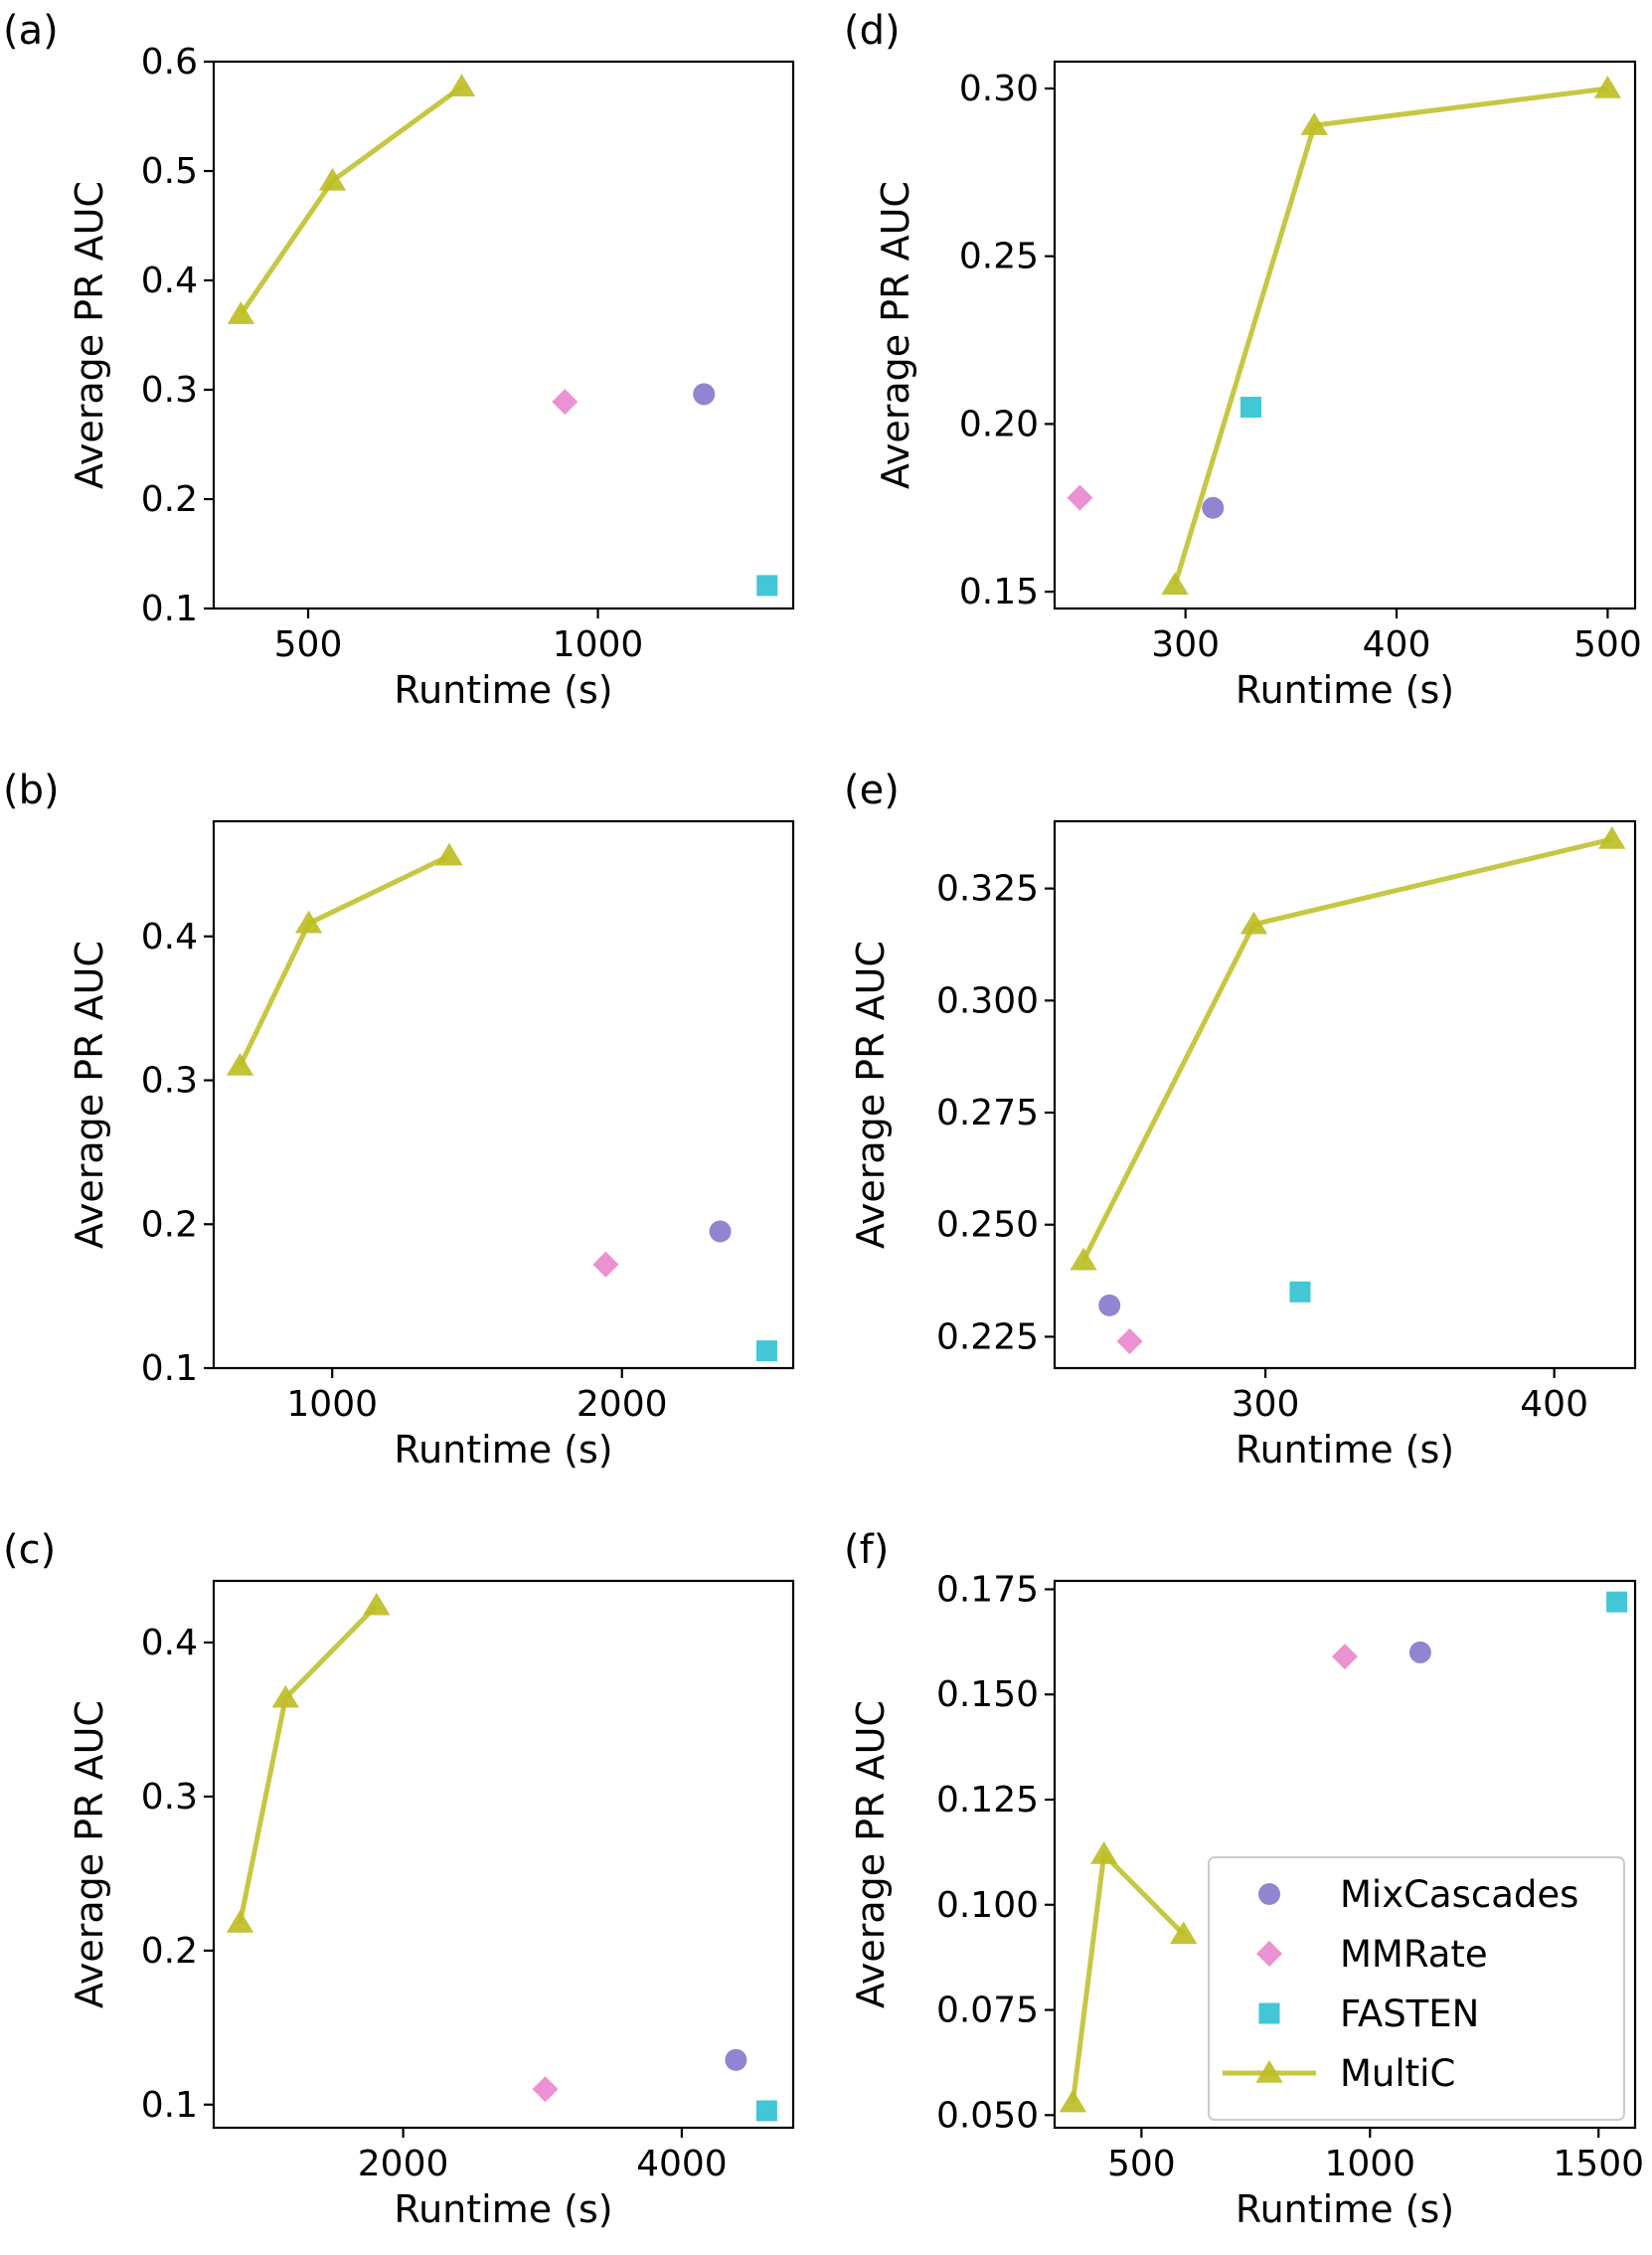 The height and width of the screenshot is (2255, 1652). I want to click on panel-label: (f), so click(866, 1550).